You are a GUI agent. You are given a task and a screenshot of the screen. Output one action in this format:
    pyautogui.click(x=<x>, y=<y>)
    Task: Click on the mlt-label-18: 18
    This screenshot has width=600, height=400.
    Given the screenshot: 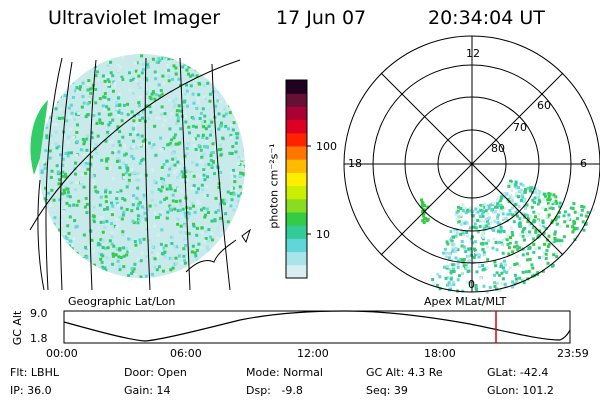 What is the action you would take?
    pyautogui.click(x=355, y=163)
    